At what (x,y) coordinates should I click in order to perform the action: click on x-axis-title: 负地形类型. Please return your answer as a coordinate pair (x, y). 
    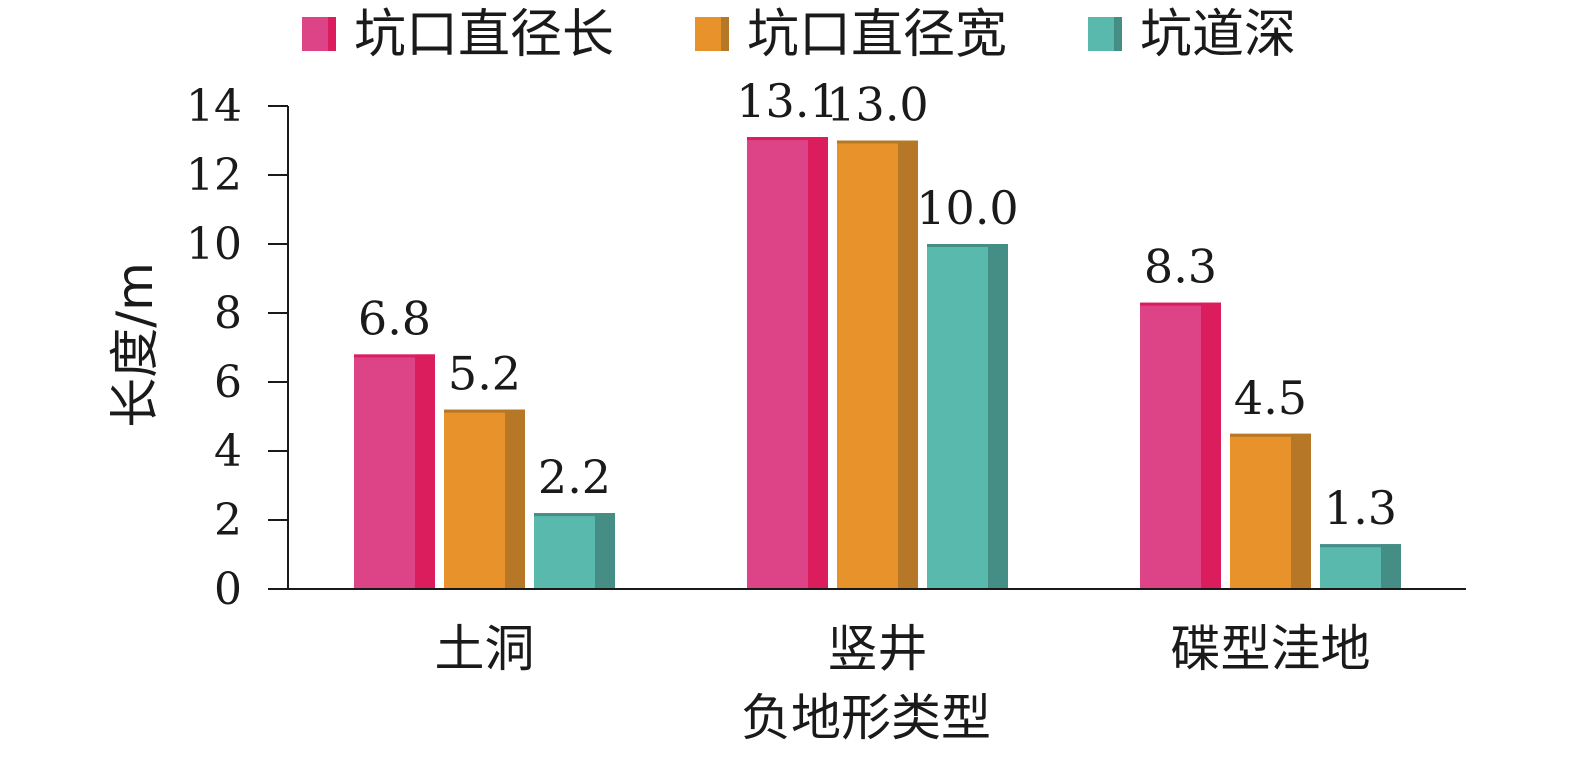
    Looking at the image, I should click on (866, 718).